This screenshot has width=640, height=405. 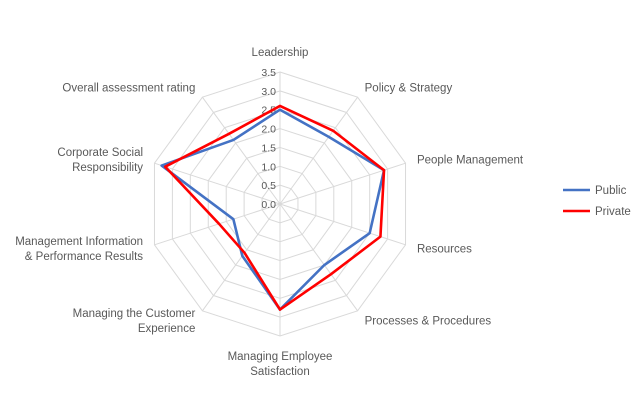 What do you see at coordinates (268, 130) in the screenshot?
I see `tick-label: 2.0` at bounding box center [268, 130].